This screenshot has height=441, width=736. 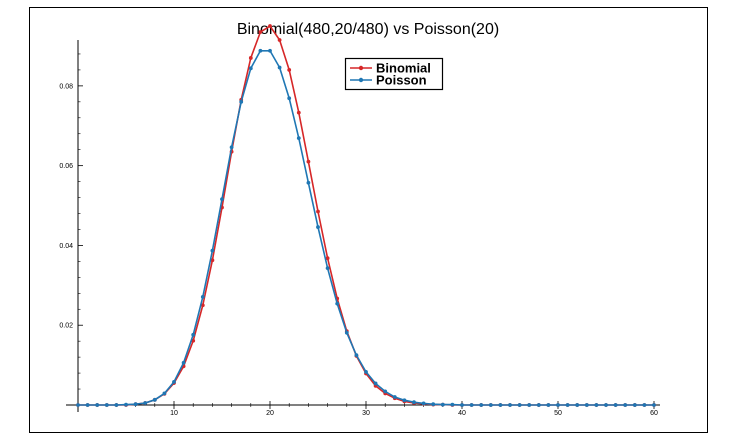 What do you see at coordinates (66, 326) in the screenshot?
I see `y-tick-label: 0.02` at bounding box center [66, 326].